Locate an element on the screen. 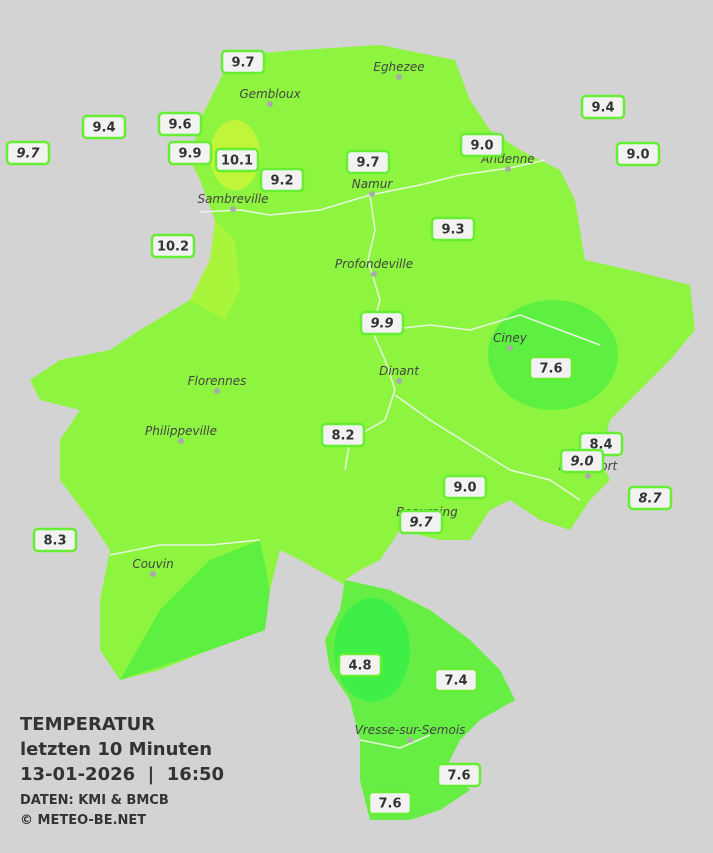 Image resolution: width=713 pixels, height=853 pixels. station-value: 7.4 is located at coordinates (455, 681).